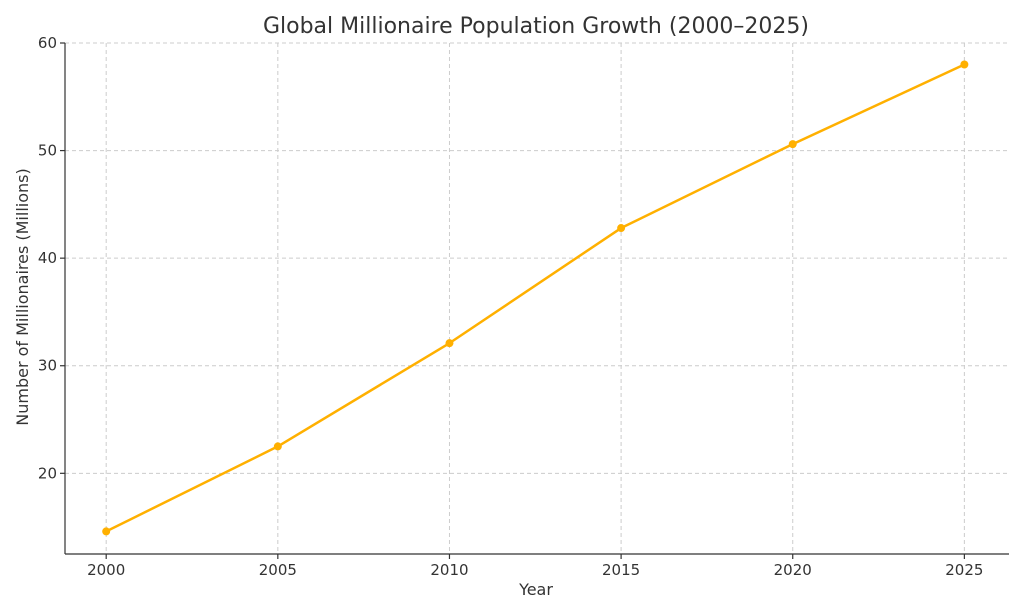  I want to click on y-tick-label: 20, so click(47, 473).